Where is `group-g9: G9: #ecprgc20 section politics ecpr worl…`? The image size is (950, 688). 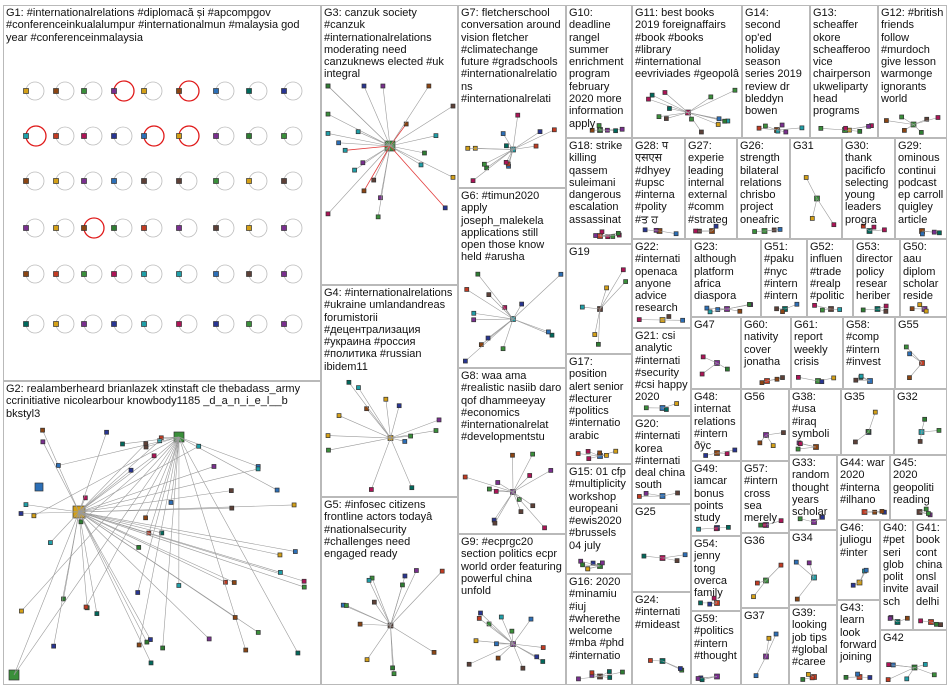
group-g9: G9: #ecprgc20 section politics ecpr worl… is located at coordinates (512, 609).